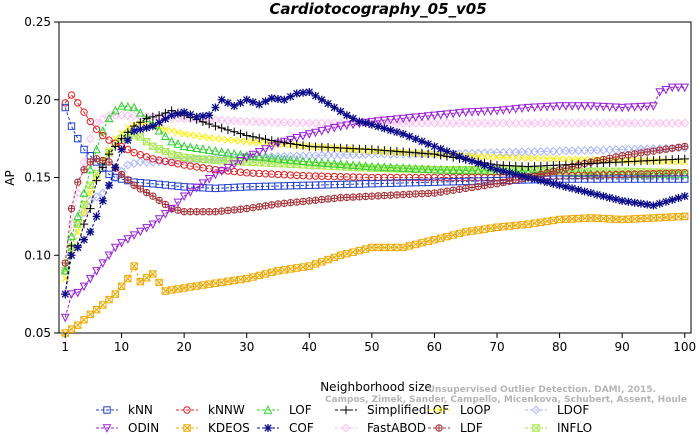 This screenshot has width=698, height=434. What do you see at coordinates (107, 428) in the screenshot?
I see `legend-marker-odin` at bounding box center [107, 428].